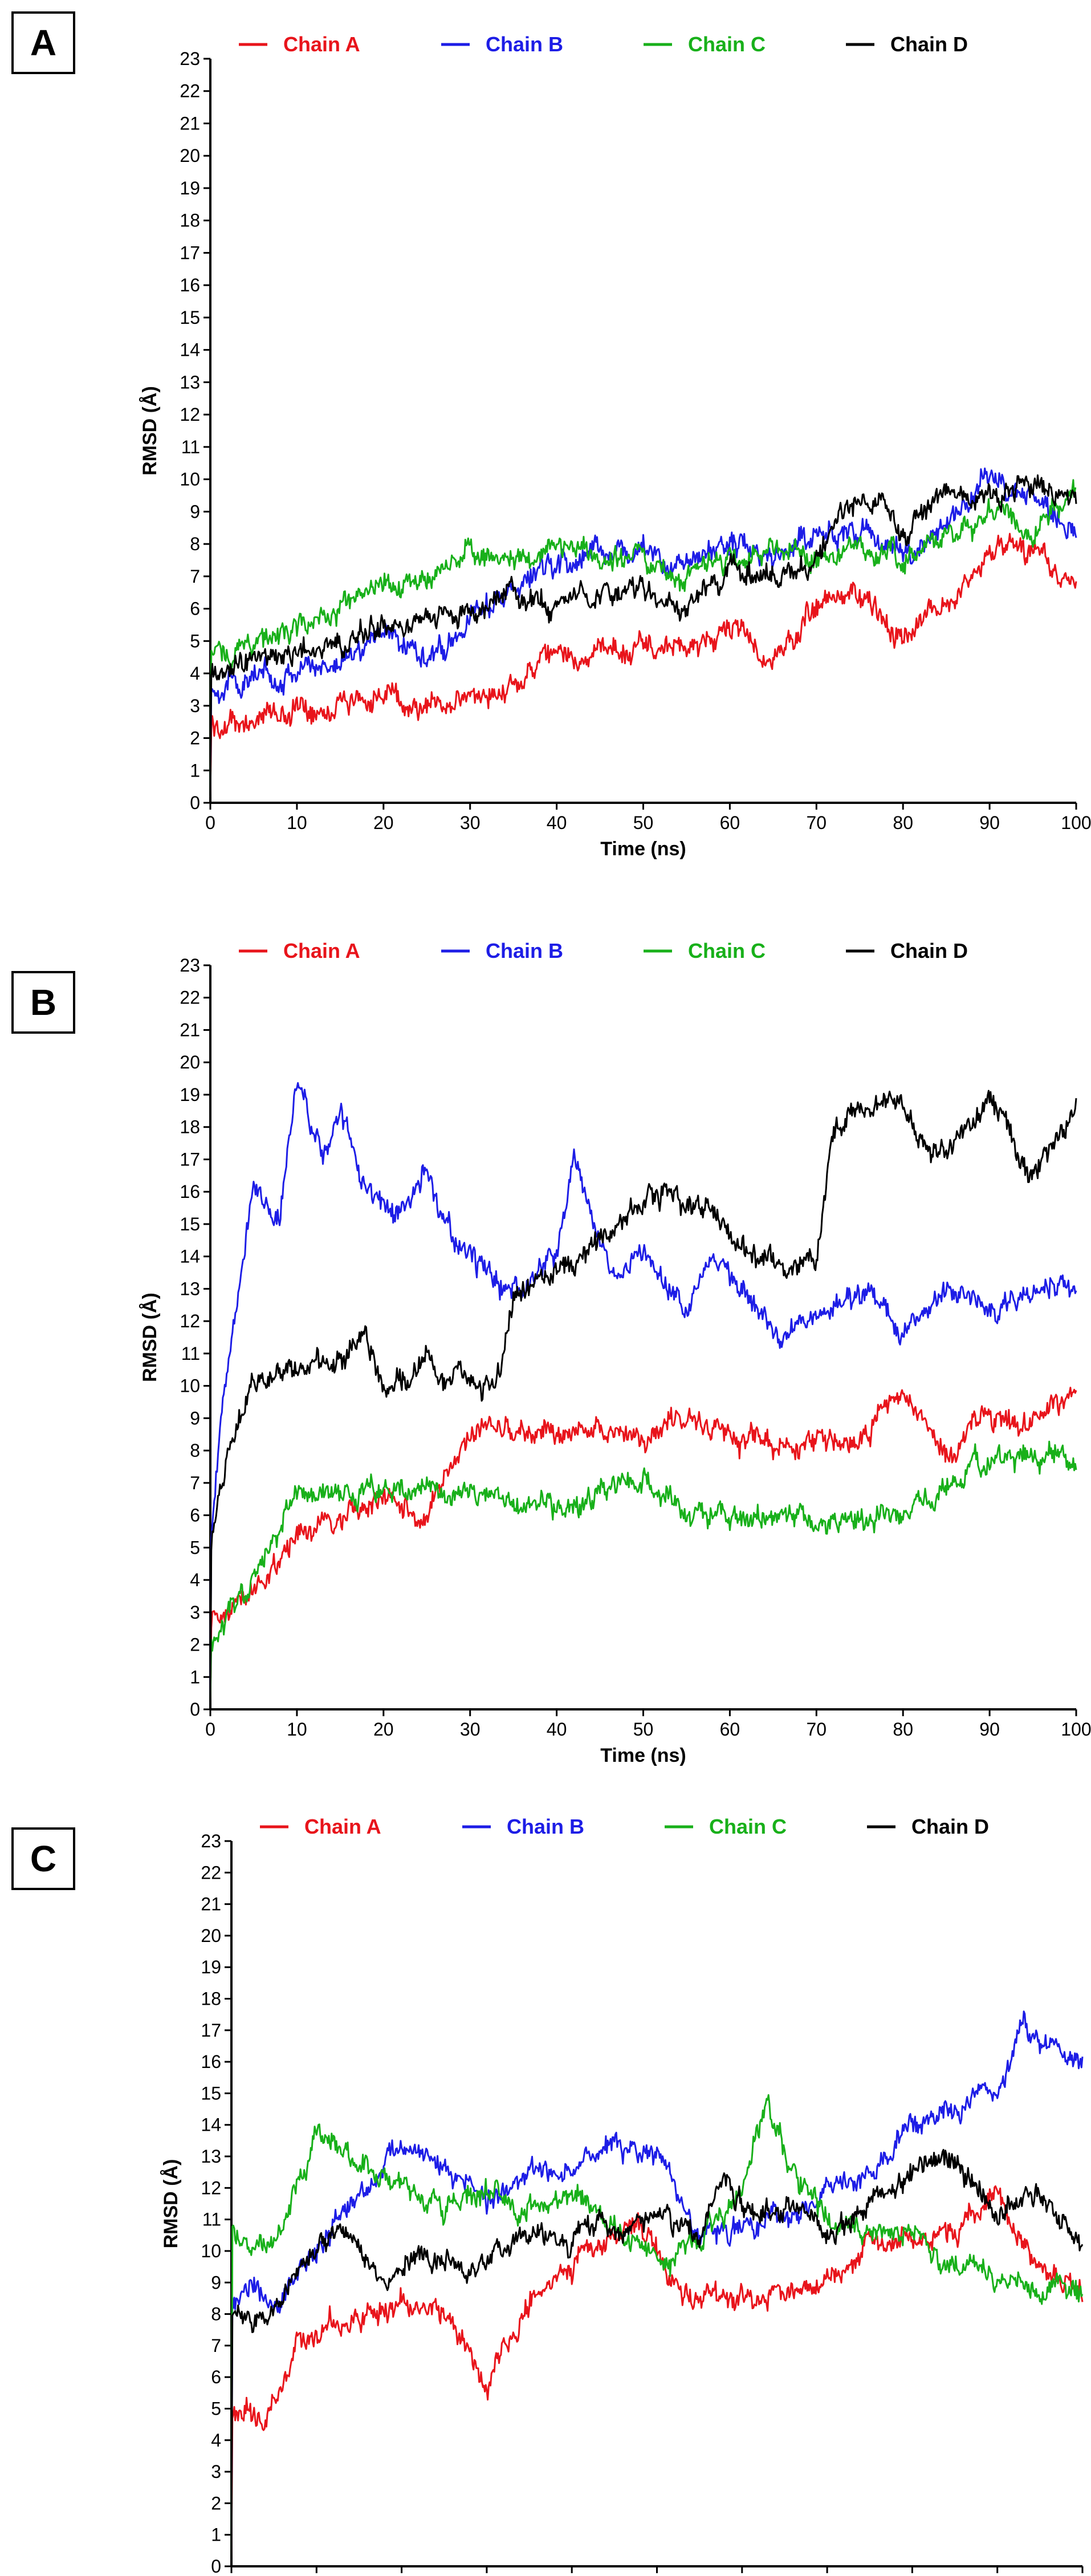 The height and width of the screenshot is (2576, 1091). I want to click on panel-label-a: A, so click(43, 42).